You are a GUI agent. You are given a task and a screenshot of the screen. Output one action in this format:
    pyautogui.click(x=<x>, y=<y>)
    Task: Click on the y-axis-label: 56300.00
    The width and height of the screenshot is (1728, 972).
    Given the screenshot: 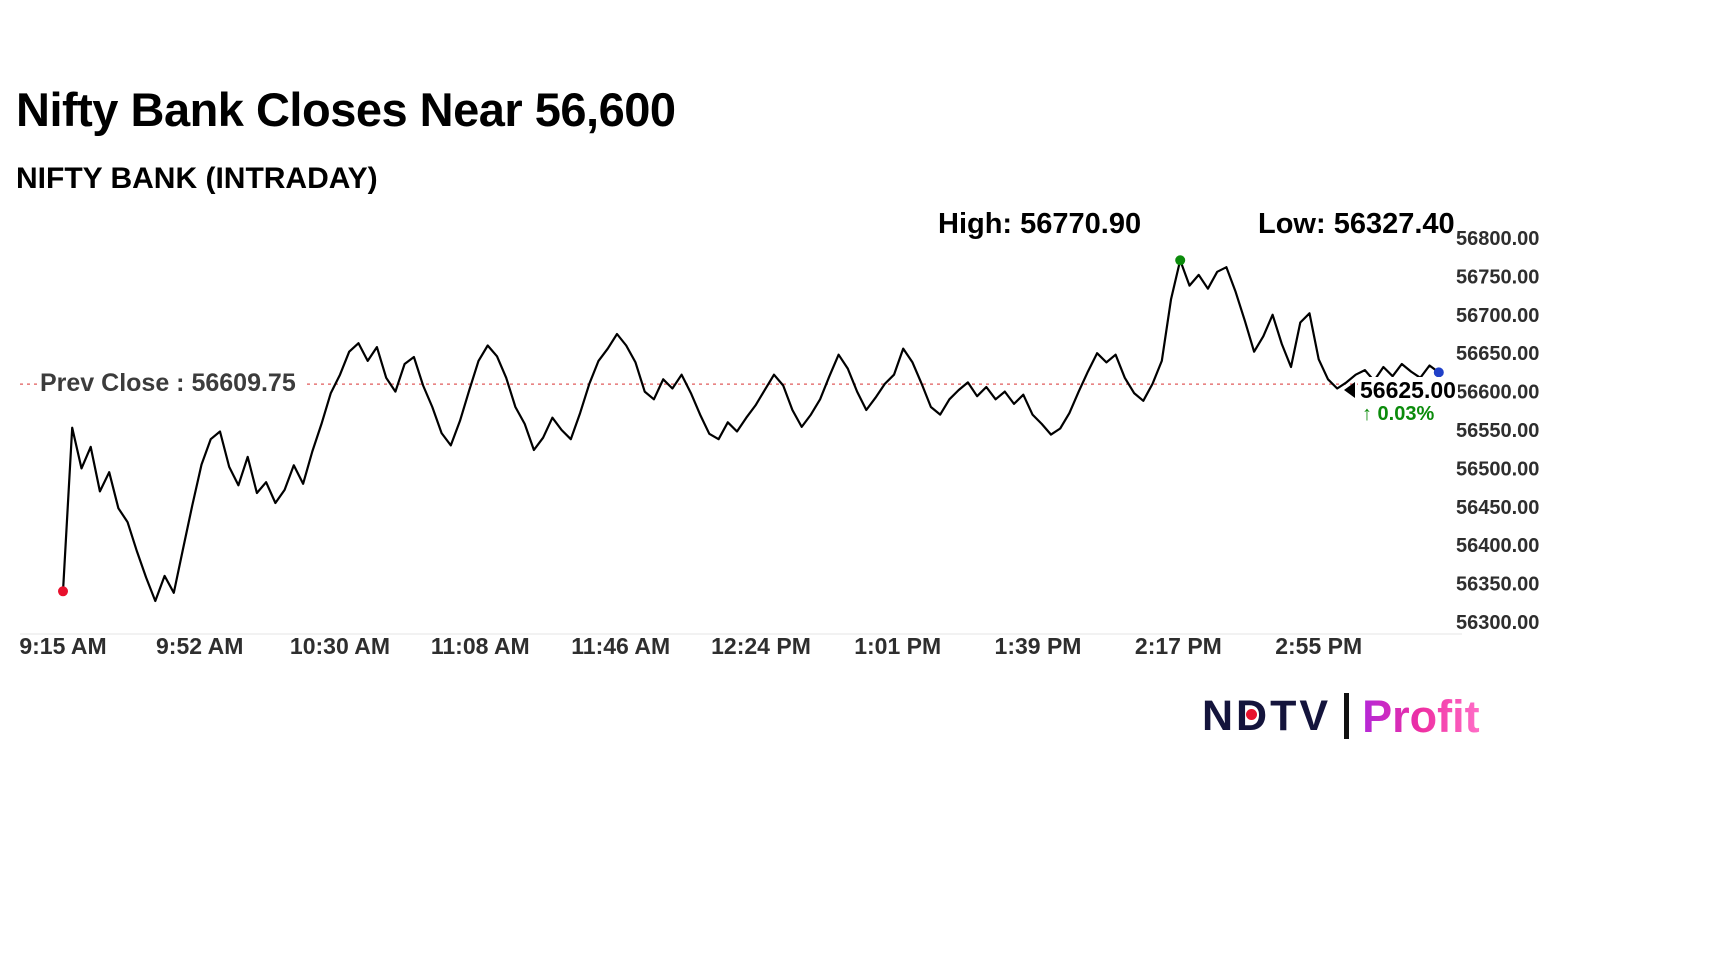 What is the action you would take?
    pyautogui.click(x=1497, y=623)
    